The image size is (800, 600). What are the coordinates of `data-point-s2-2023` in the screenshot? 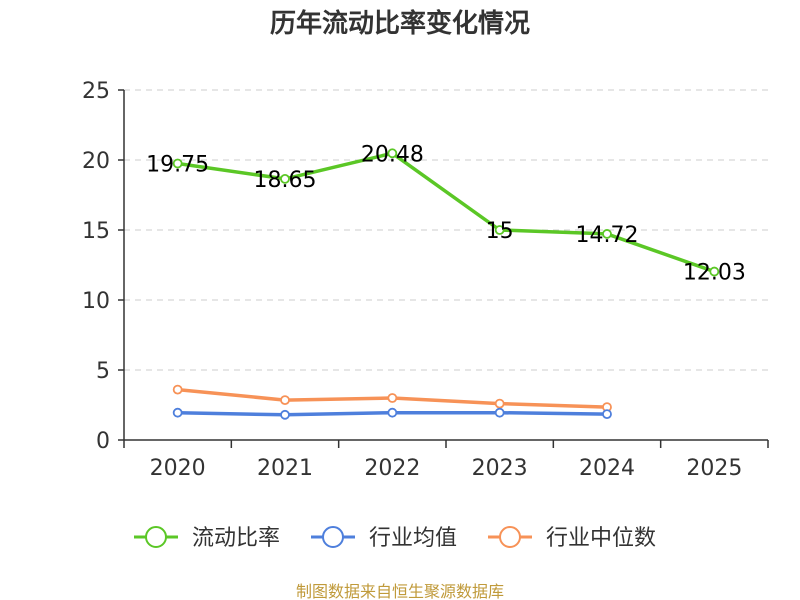 It's located at (499, 403).